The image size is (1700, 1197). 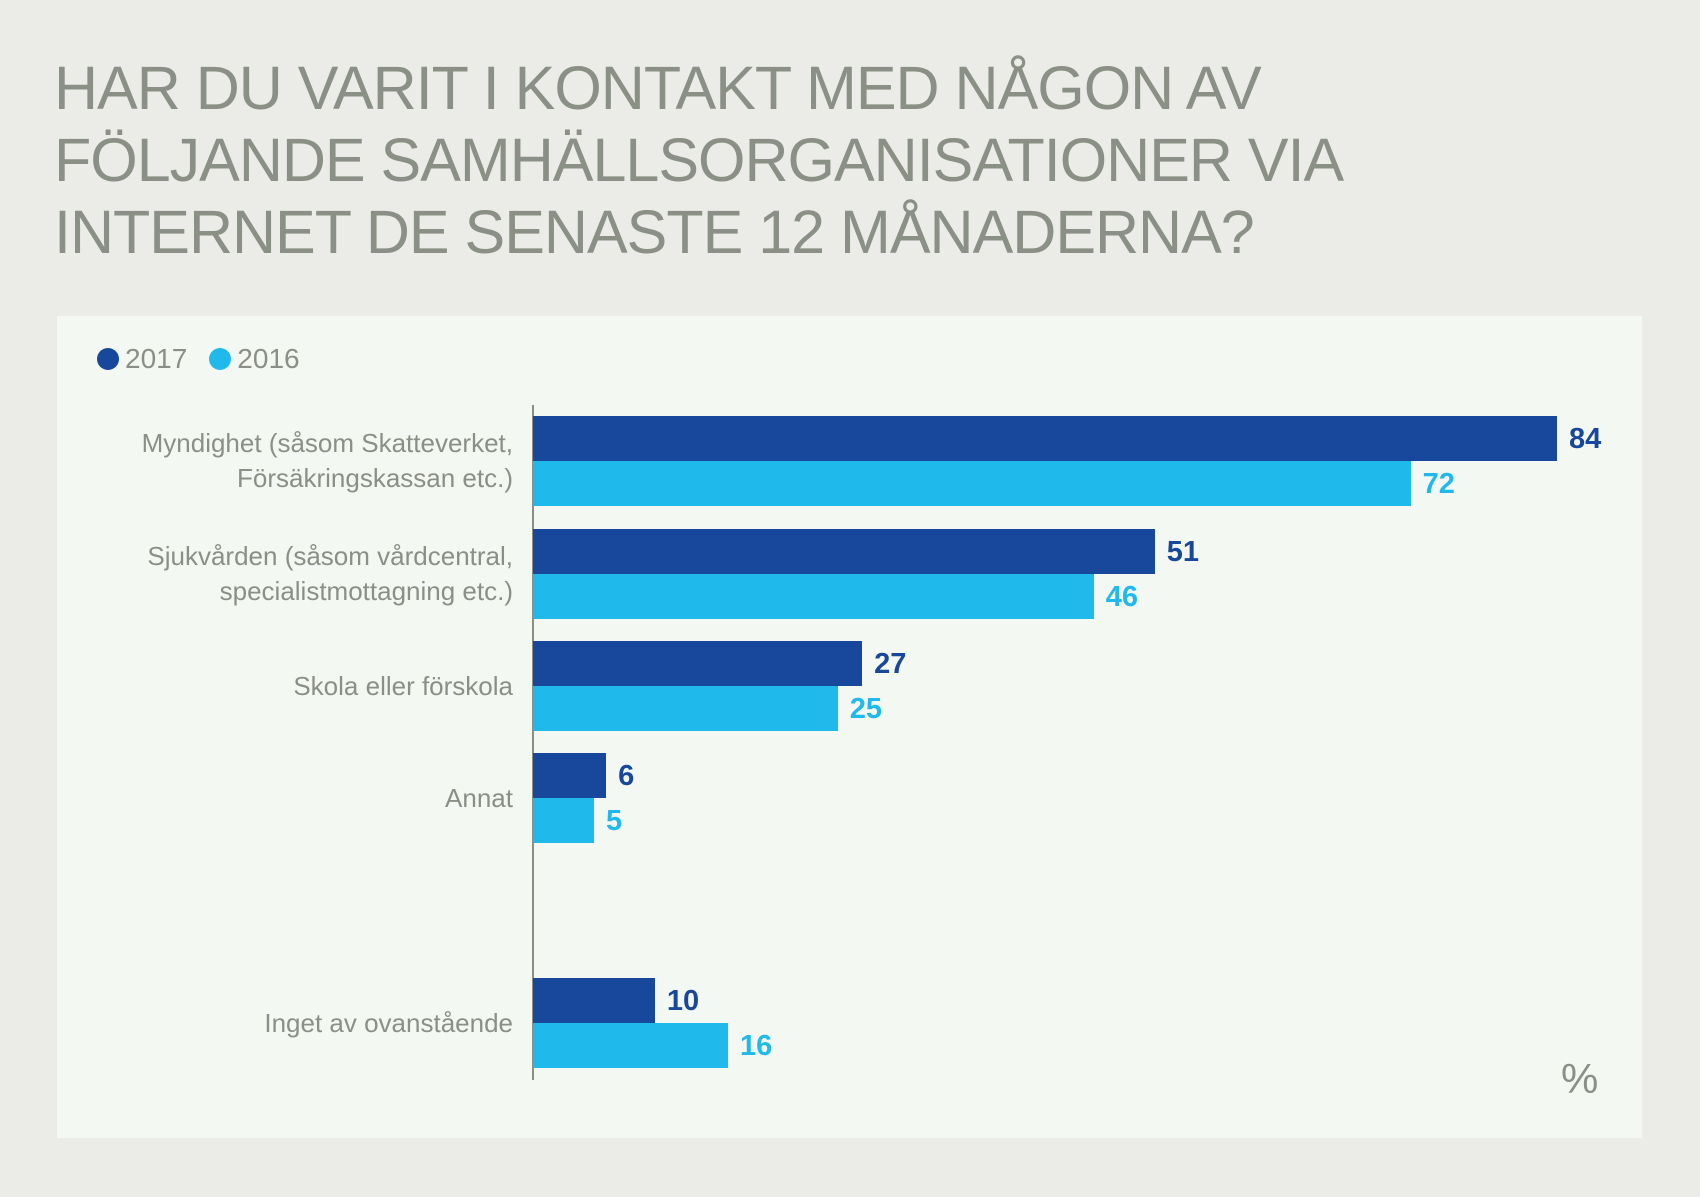 What do you see at coordinates (403, 685) in the screenshot?
I see `category-label-line: Skola eller förskola` at bounding box center [403, 685].